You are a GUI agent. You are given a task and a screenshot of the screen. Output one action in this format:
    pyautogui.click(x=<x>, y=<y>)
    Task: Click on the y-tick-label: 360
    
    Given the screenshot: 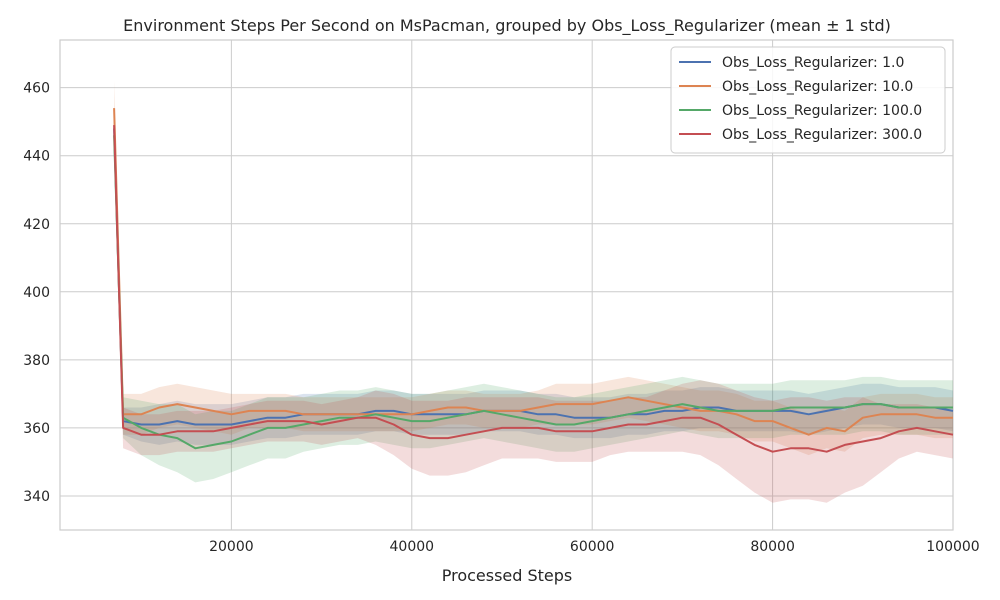 What is the action you would take?
    pyautogui.click(x=36, y=429)
    